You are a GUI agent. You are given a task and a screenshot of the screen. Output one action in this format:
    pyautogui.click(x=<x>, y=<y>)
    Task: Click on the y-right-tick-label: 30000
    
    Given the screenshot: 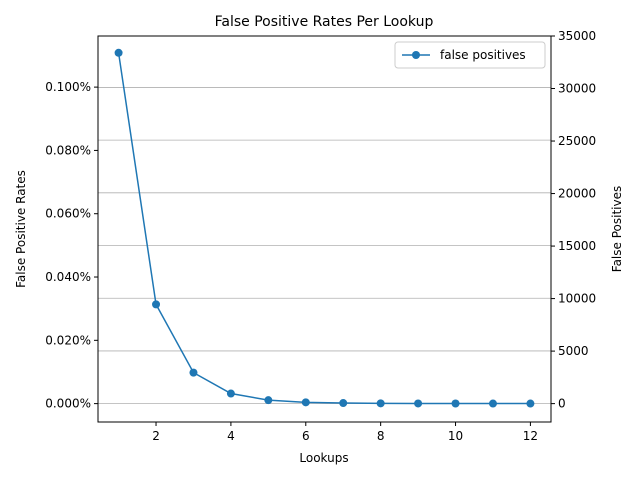 What is the action you would take?
    pyautogui.click(x=577, y=89)
    